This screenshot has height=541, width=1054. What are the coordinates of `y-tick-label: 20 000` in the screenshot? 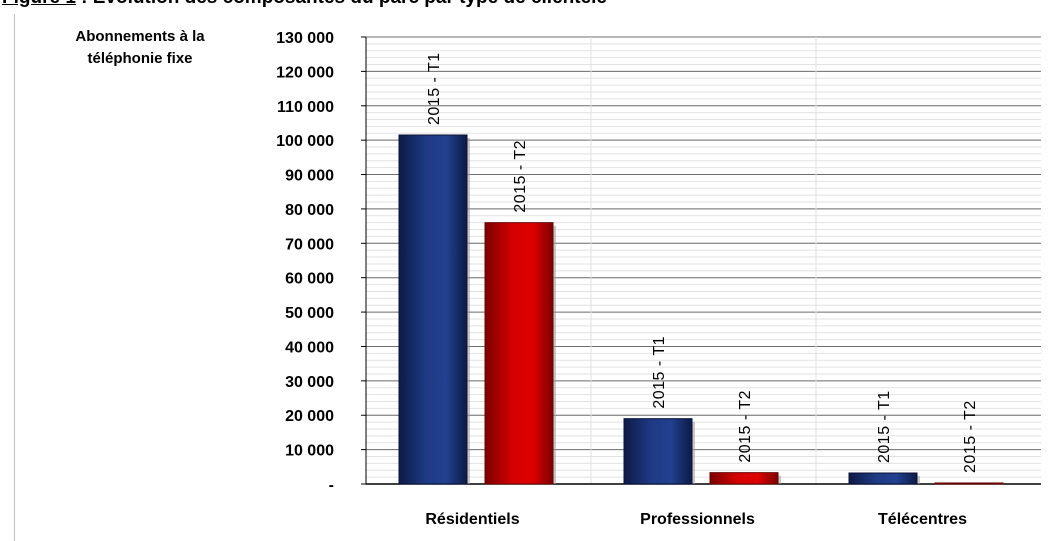 It's located at (309, 416).